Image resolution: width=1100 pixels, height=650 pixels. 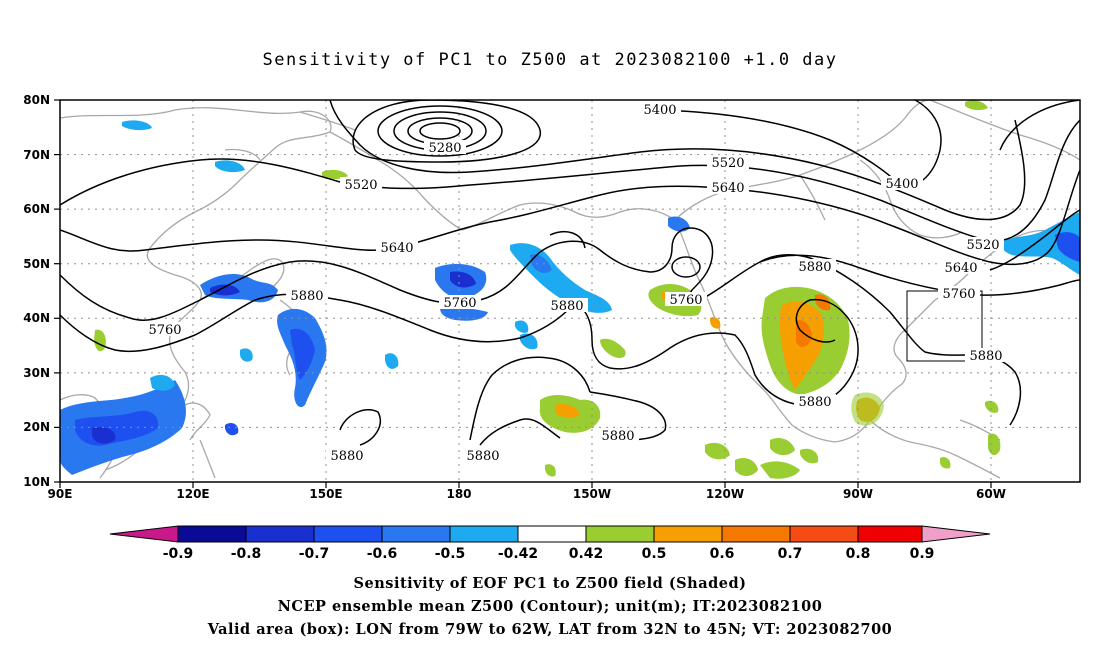 I want to click on lat-label: 40N, so click(x=36, y=318).